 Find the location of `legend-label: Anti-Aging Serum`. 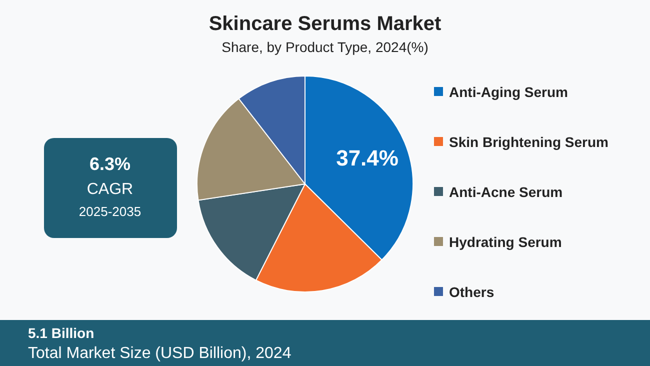

legend-label: Anti-Aging Serum is located at coordinates (508, 92).